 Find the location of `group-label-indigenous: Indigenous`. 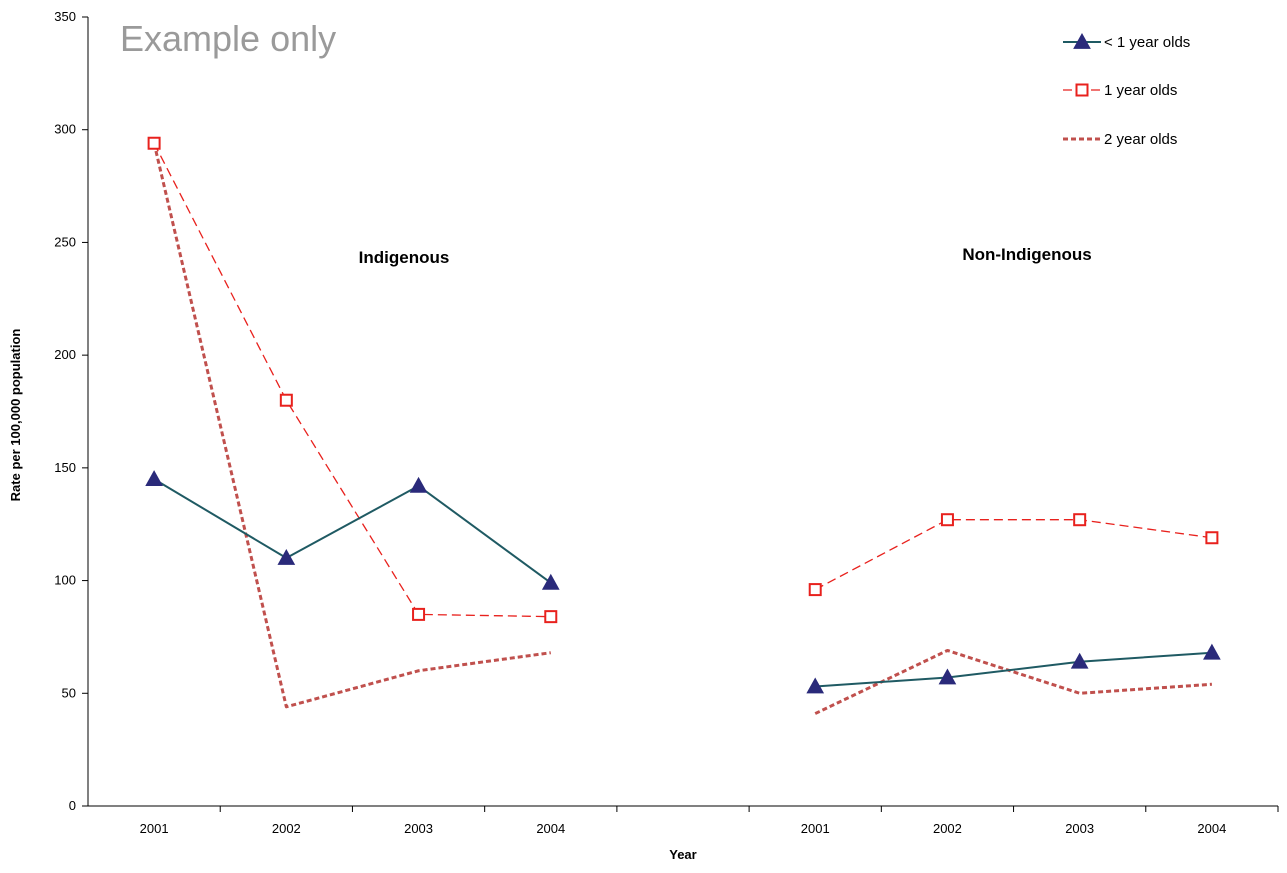

group-label-indigenous: Indigenous is located at coordinates (404, 257).